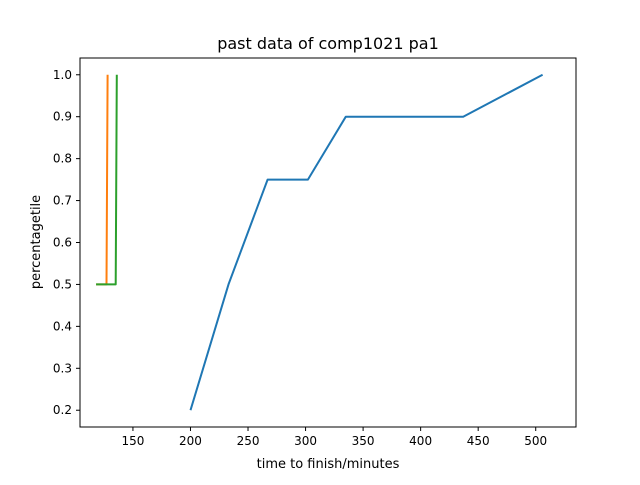  I want to click on x-tick-label: 450, so click(478, 441).